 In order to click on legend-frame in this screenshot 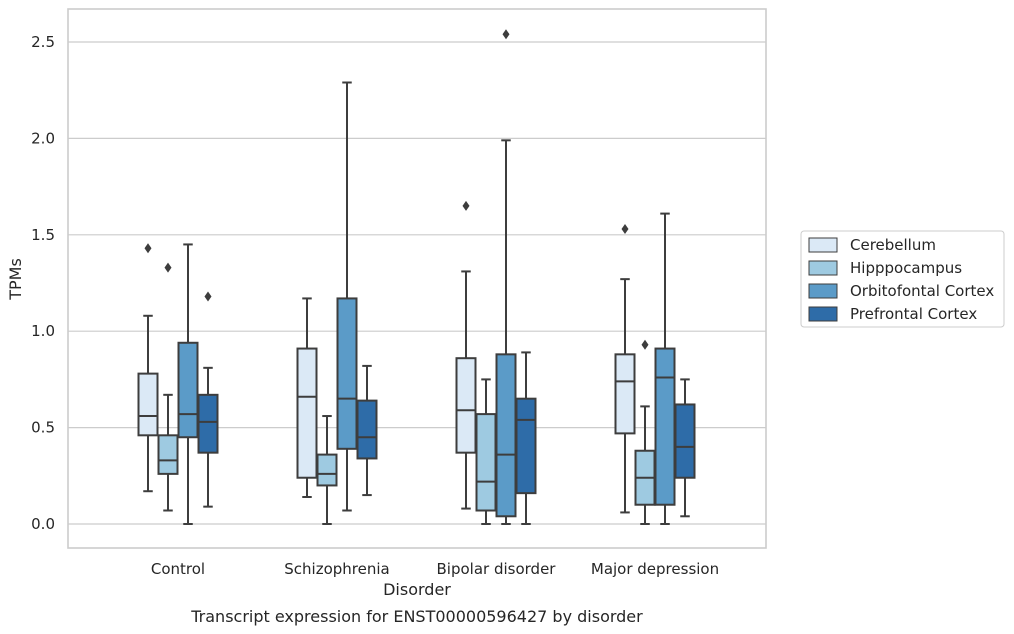, I will do `click(902, 279)`.